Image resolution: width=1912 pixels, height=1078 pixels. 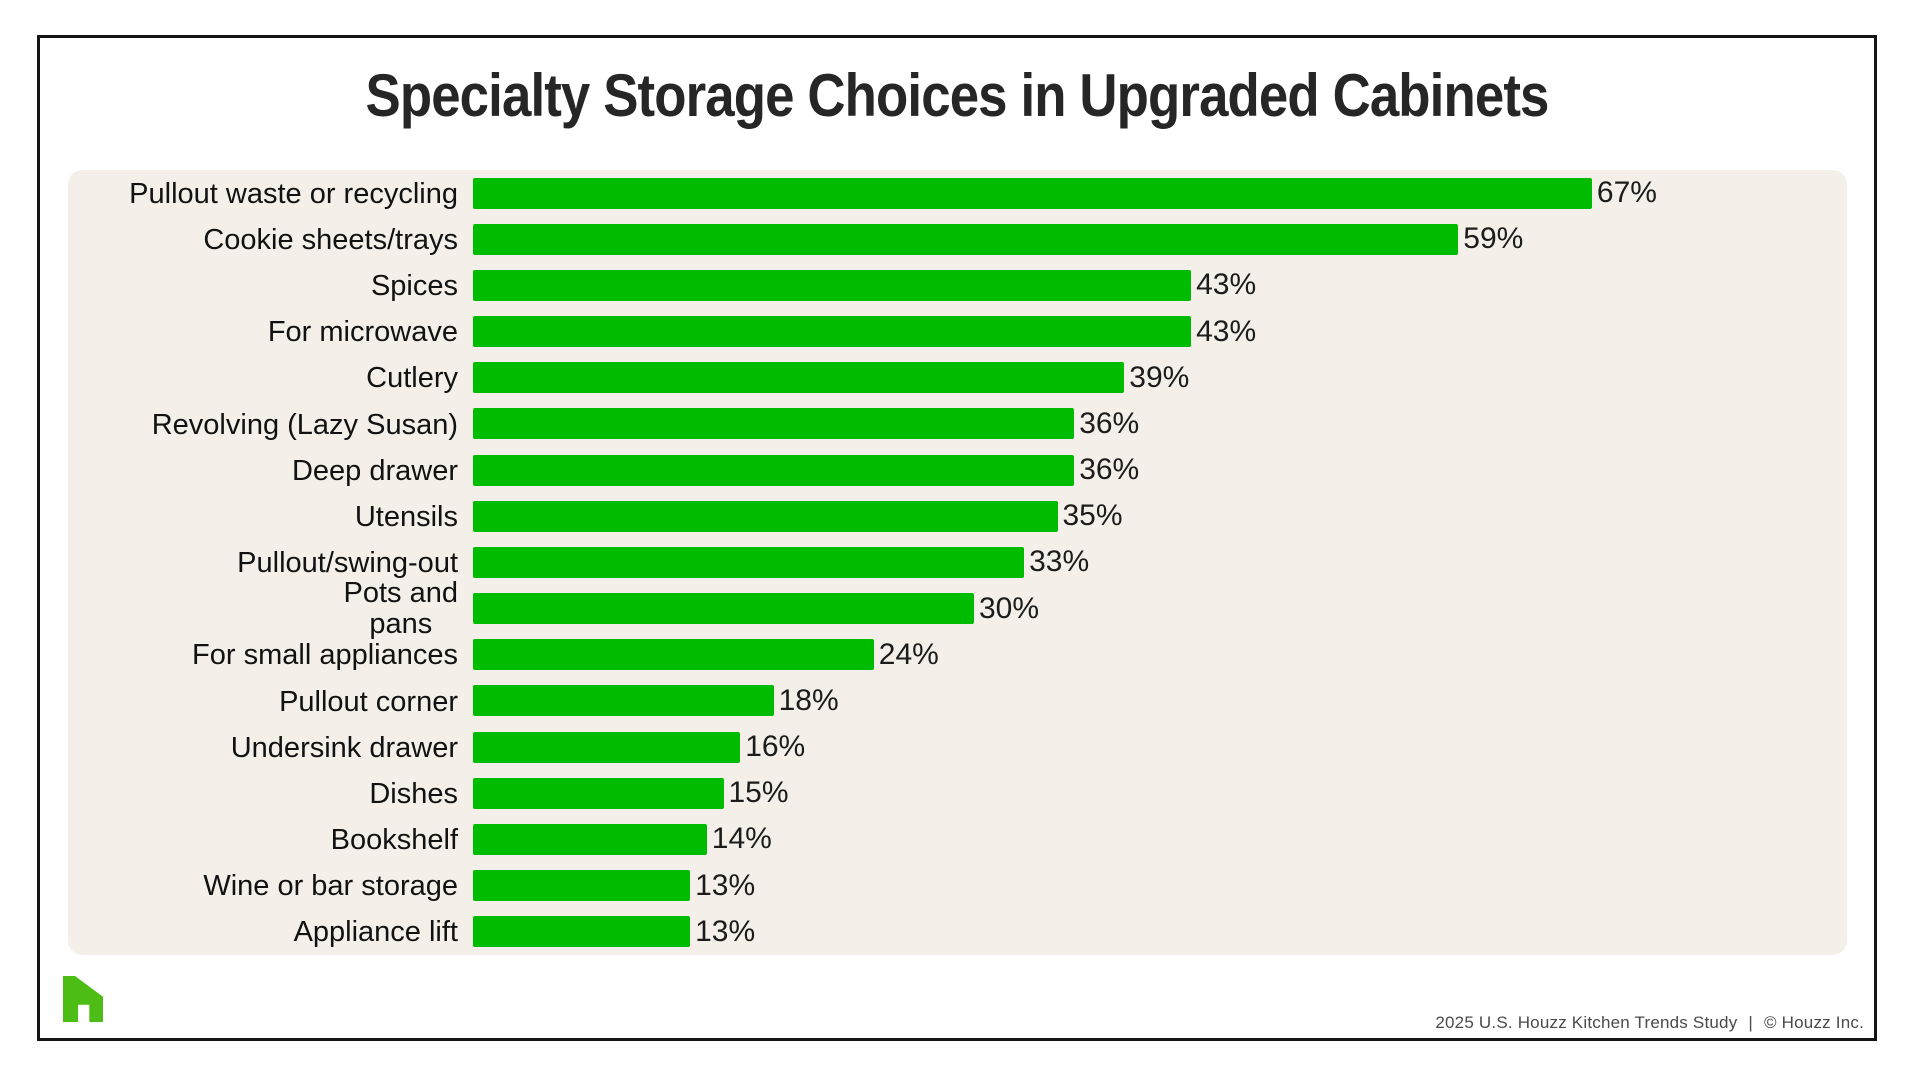 I want to click on bar-label: Cutlery, so click(x=412, y=378).